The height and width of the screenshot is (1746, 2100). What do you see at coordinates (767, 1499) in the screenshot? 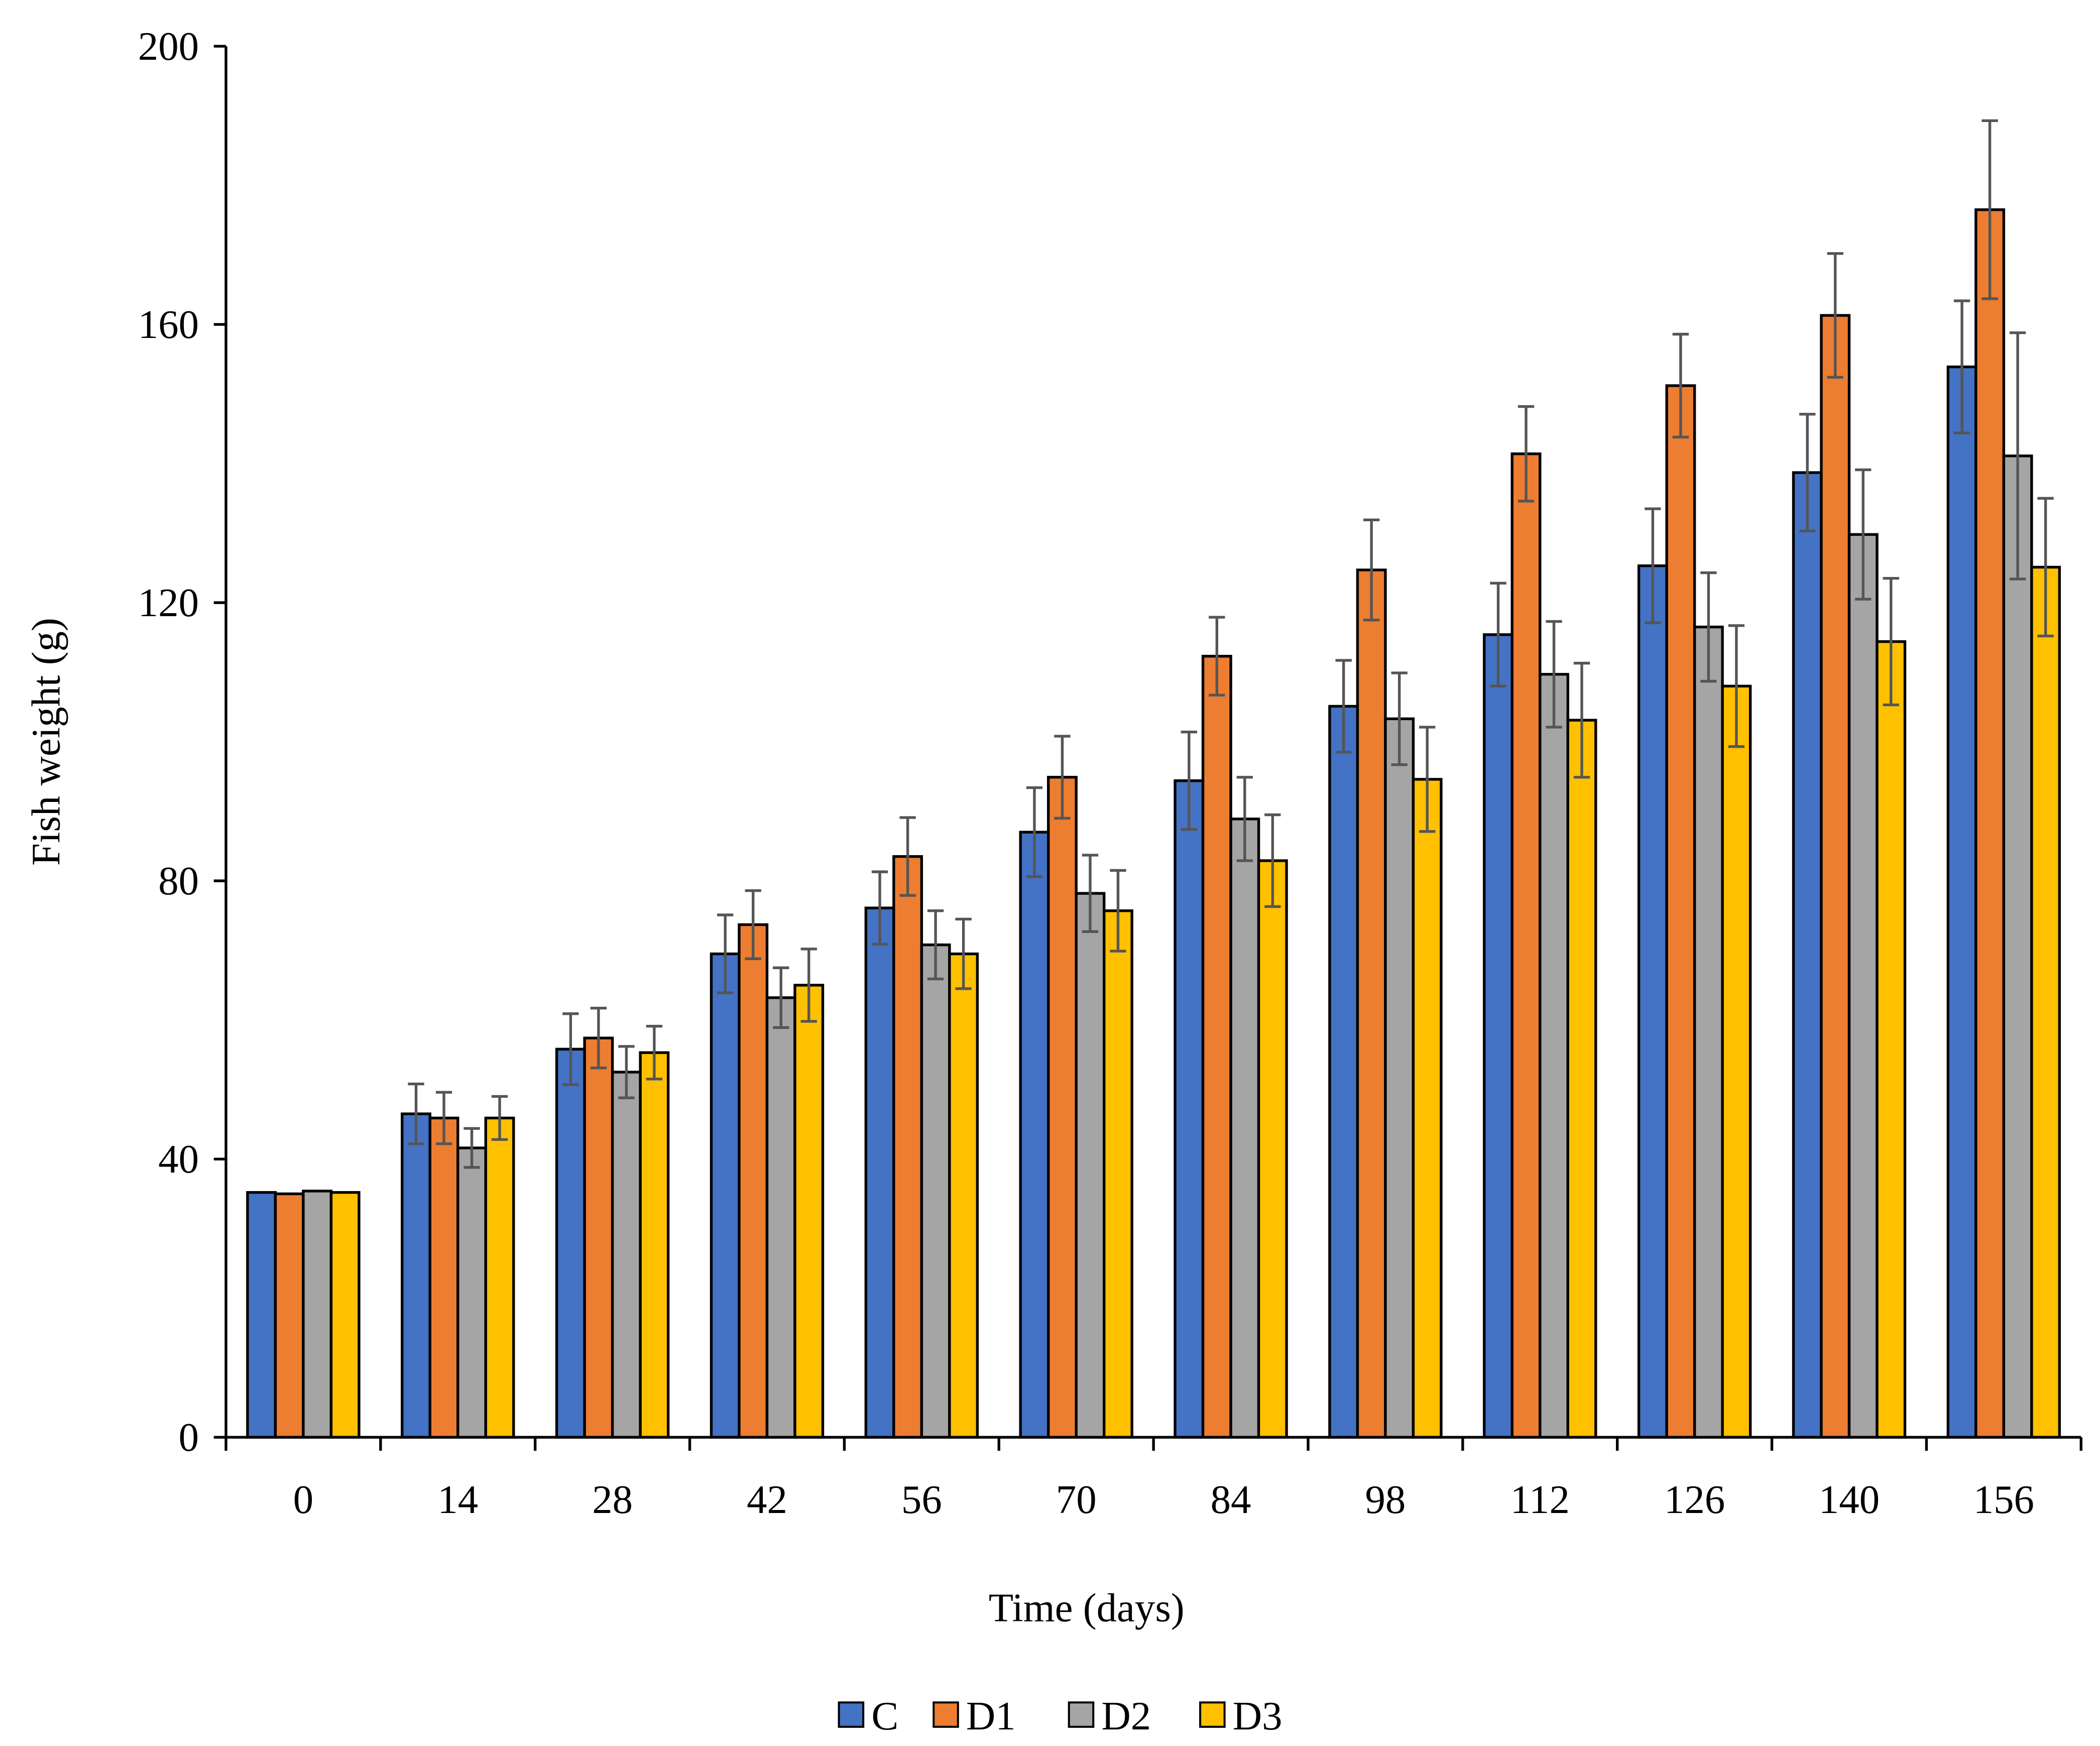
I see `x-tick-label: 42` at bounding box center [767, 1499].